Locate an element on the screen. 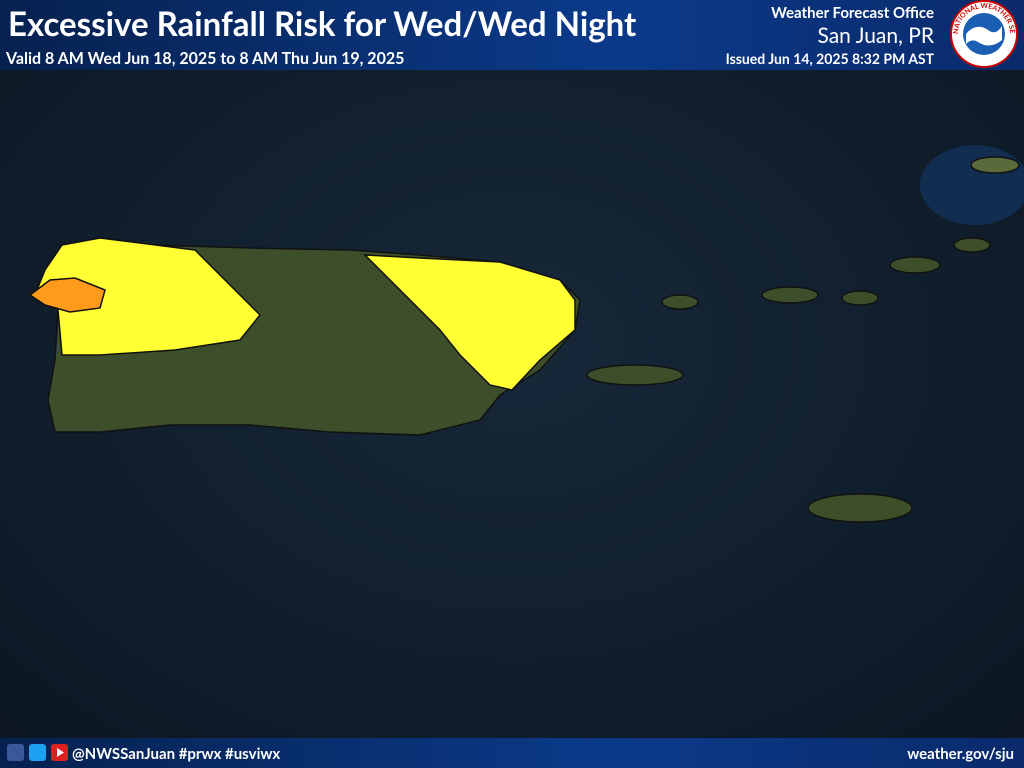 This screenshot has height=768, width=1024. header-bar is located at coordinates (512, 35).